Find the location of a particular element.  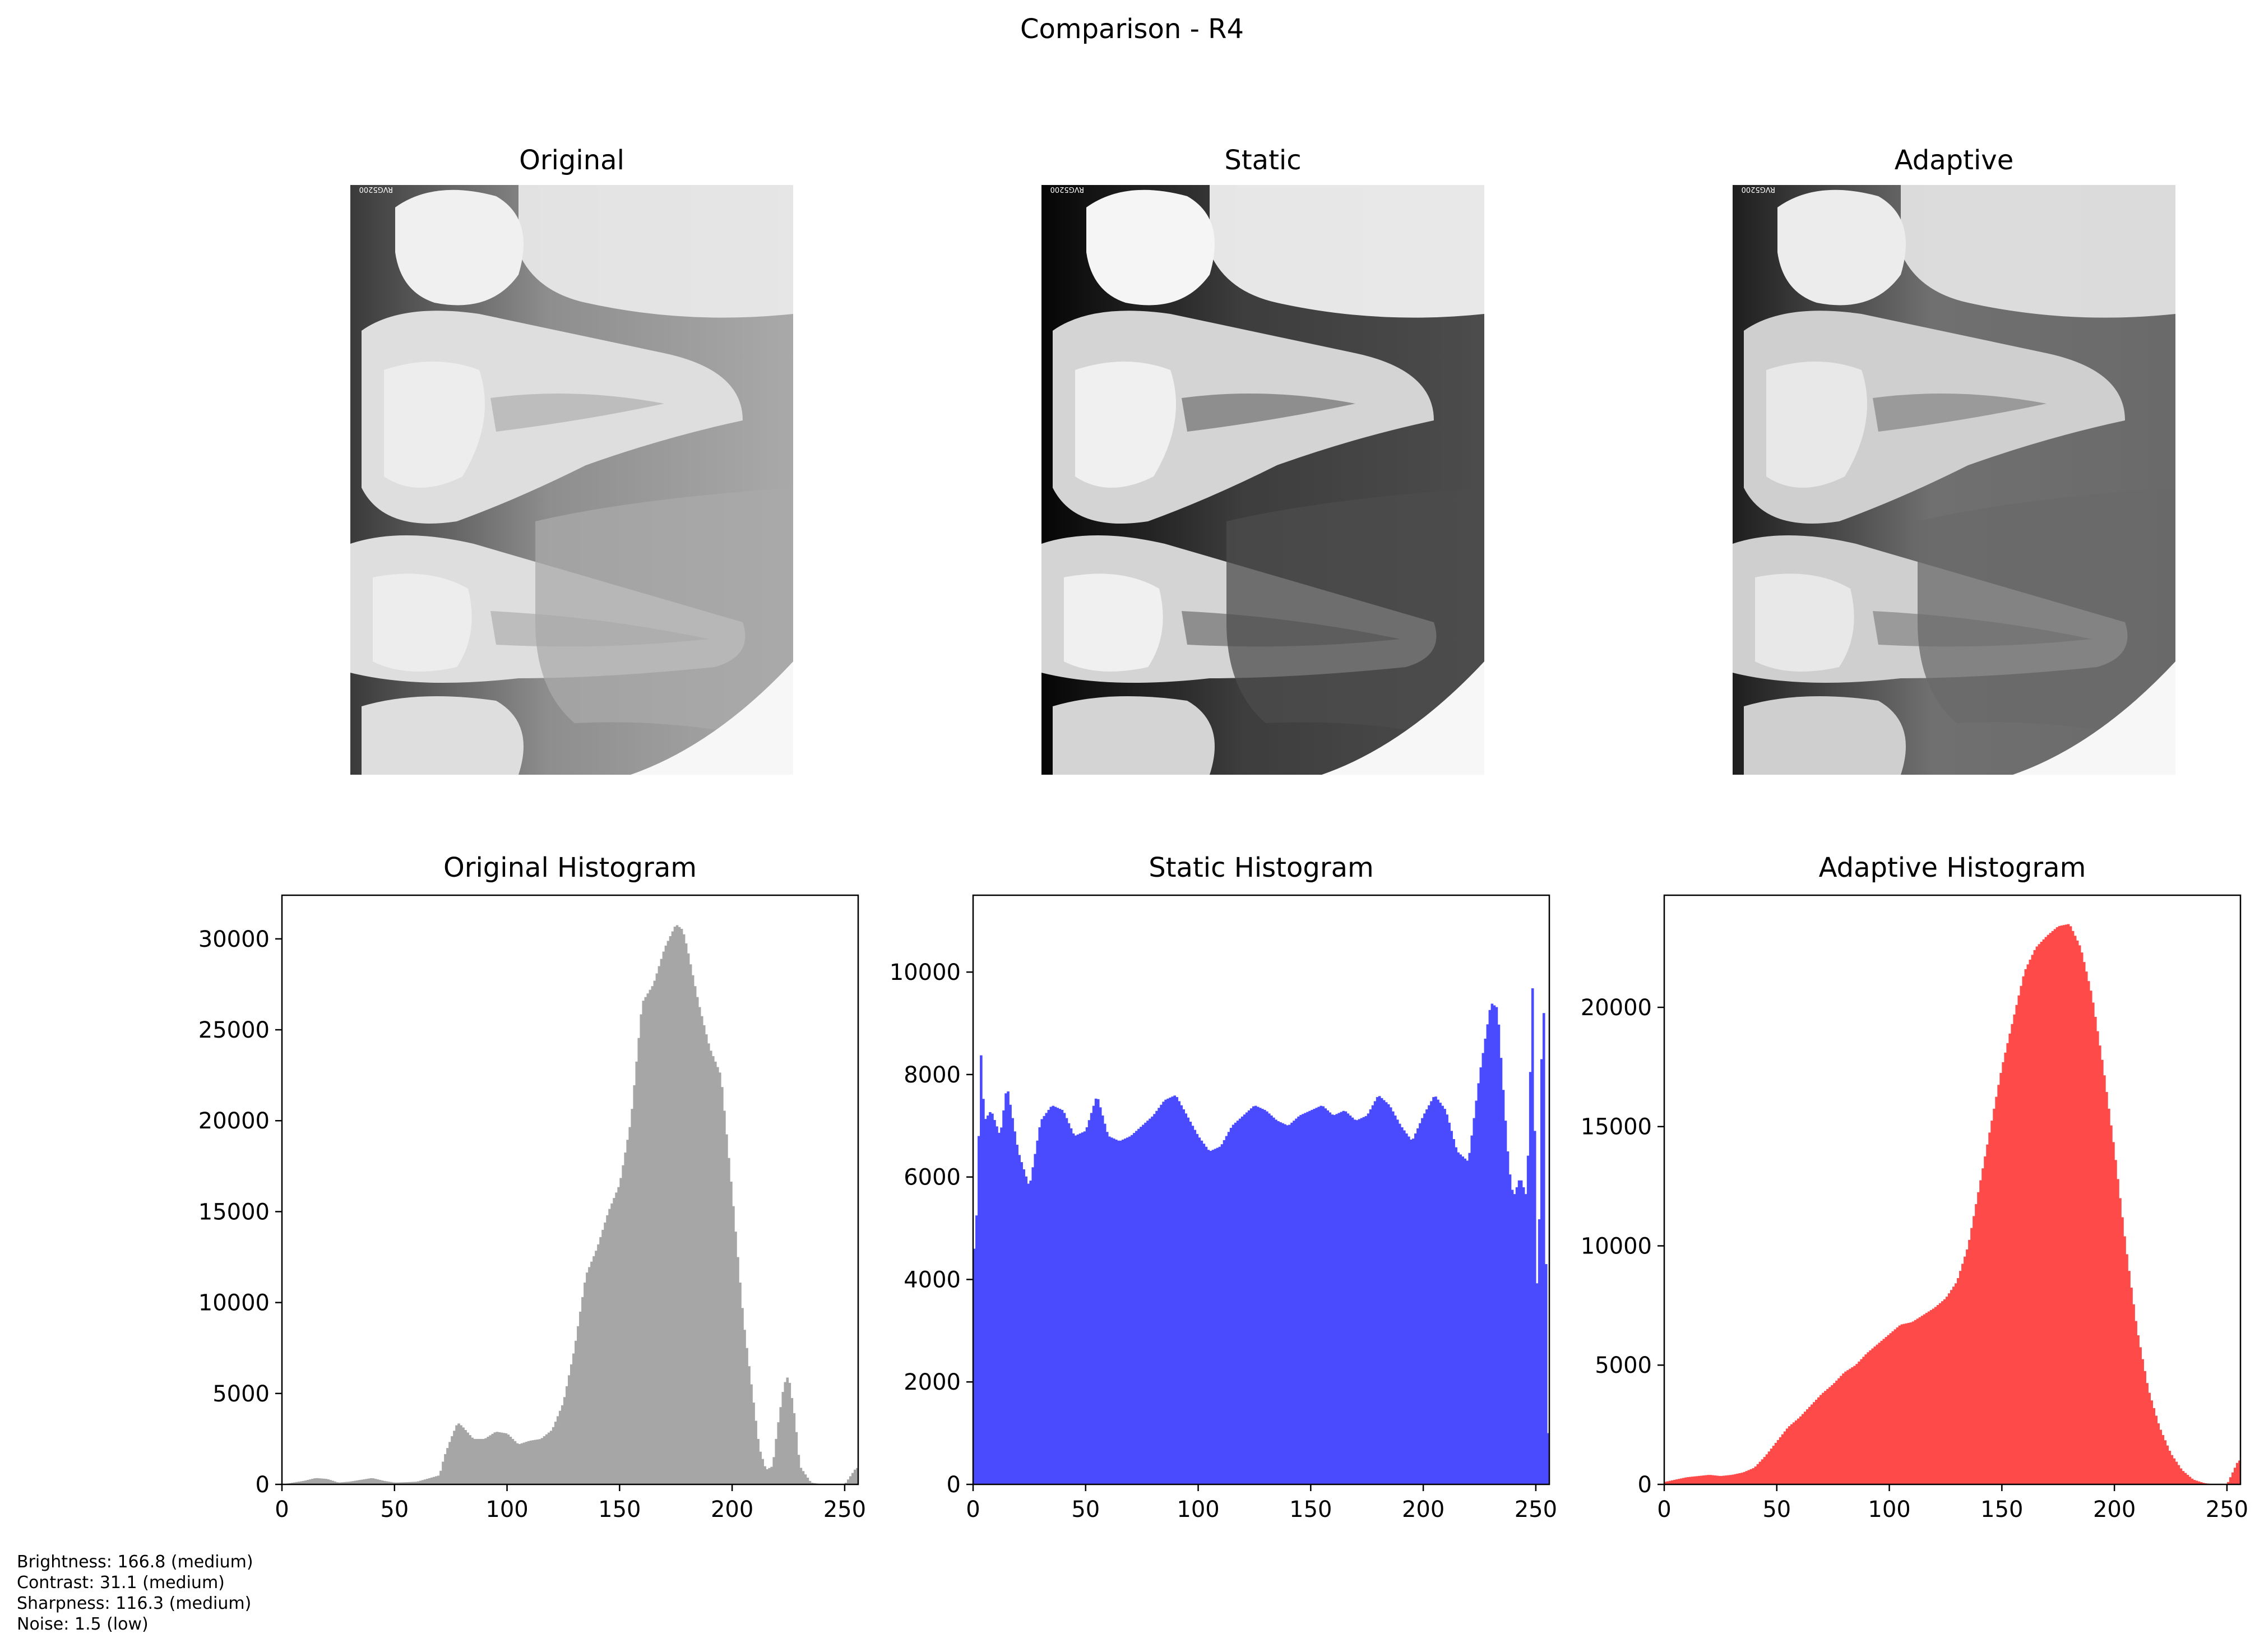

x-tick-label: 0 is located at coordinates (282, 1510).